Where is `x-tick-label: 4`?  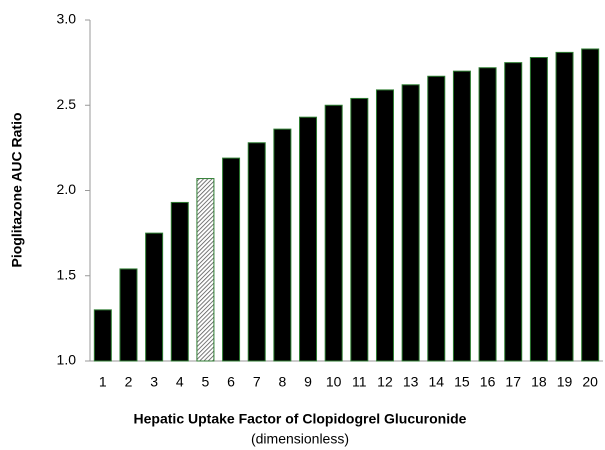 x-tick-label: 4 is located at coordinates (180, 382).